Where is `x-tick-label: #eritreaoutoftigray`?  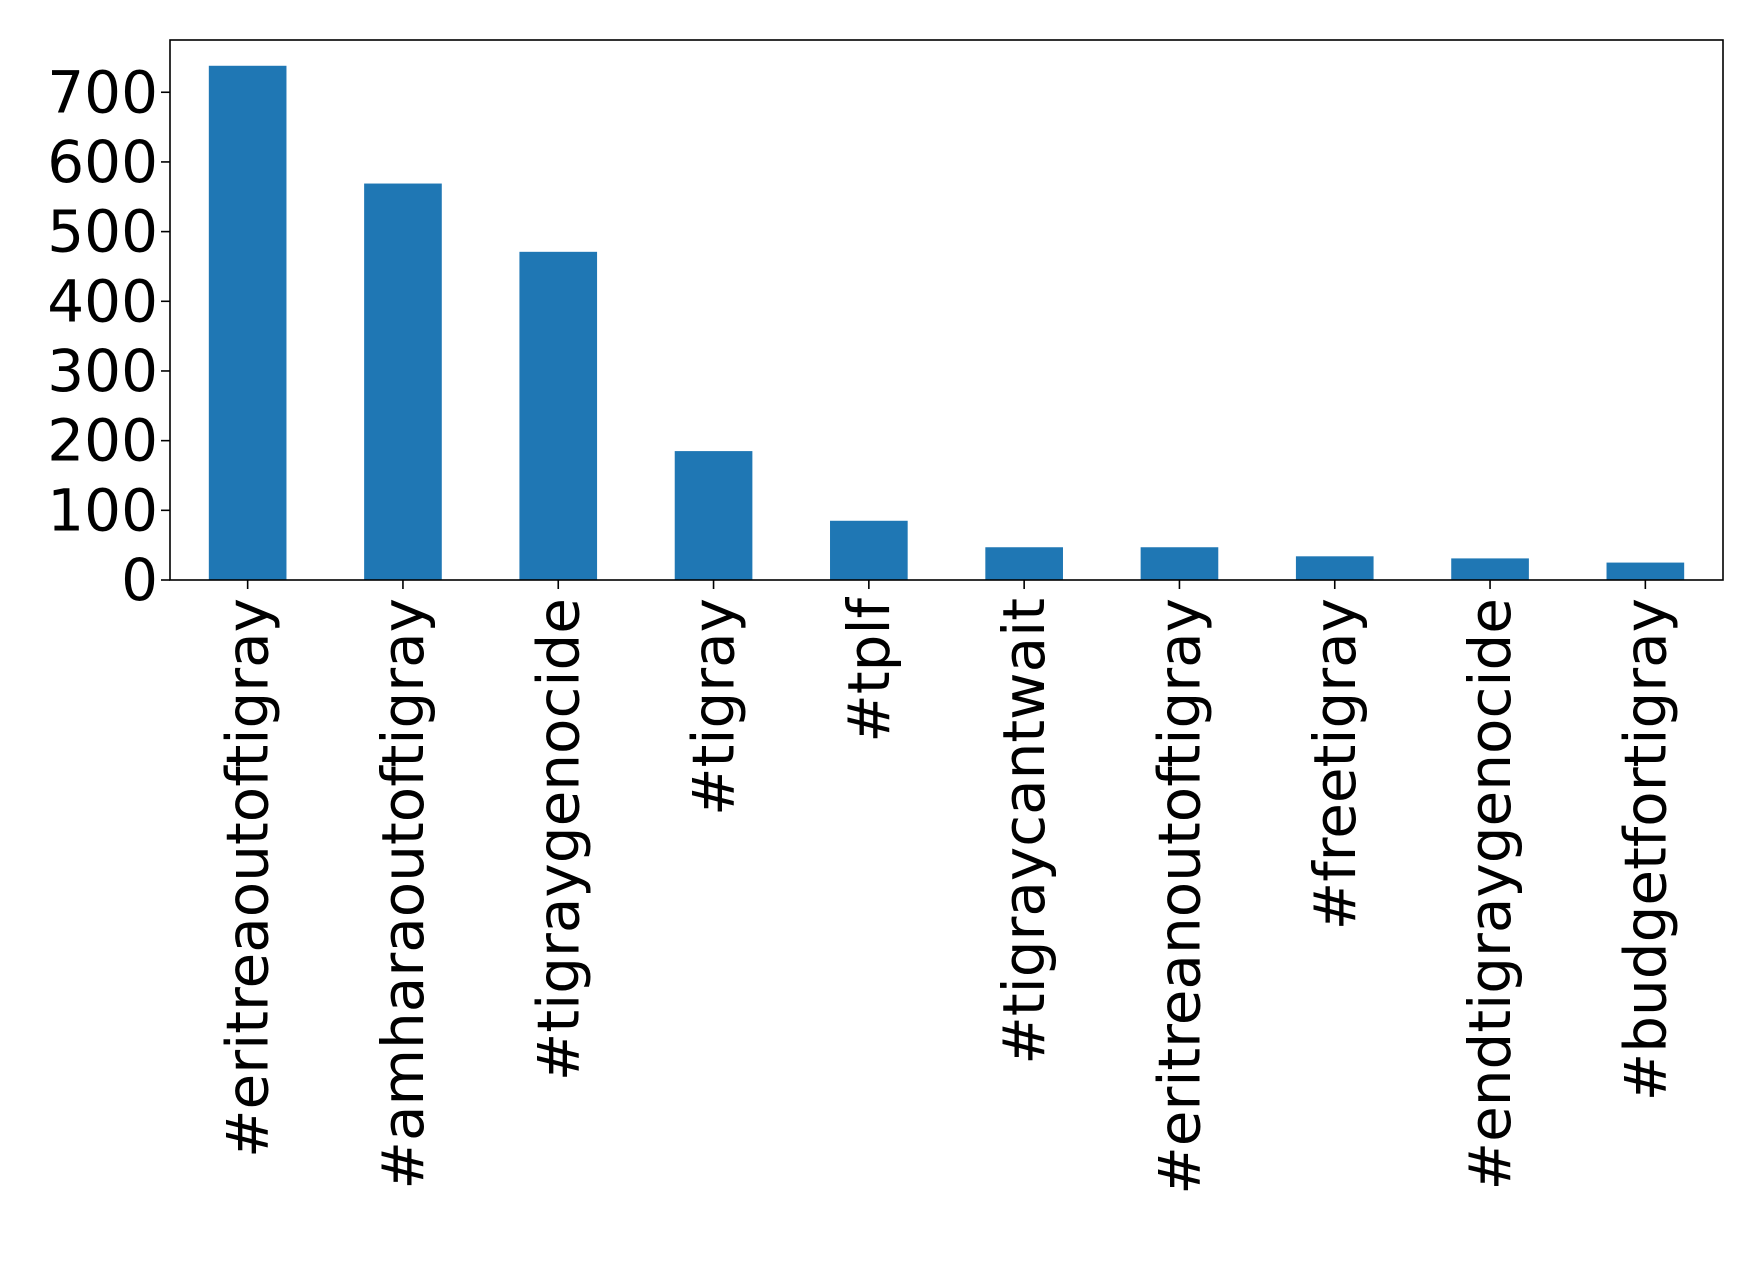 x-tick-label: #eritreaoutoftigray is located at coordinates (248, 878).